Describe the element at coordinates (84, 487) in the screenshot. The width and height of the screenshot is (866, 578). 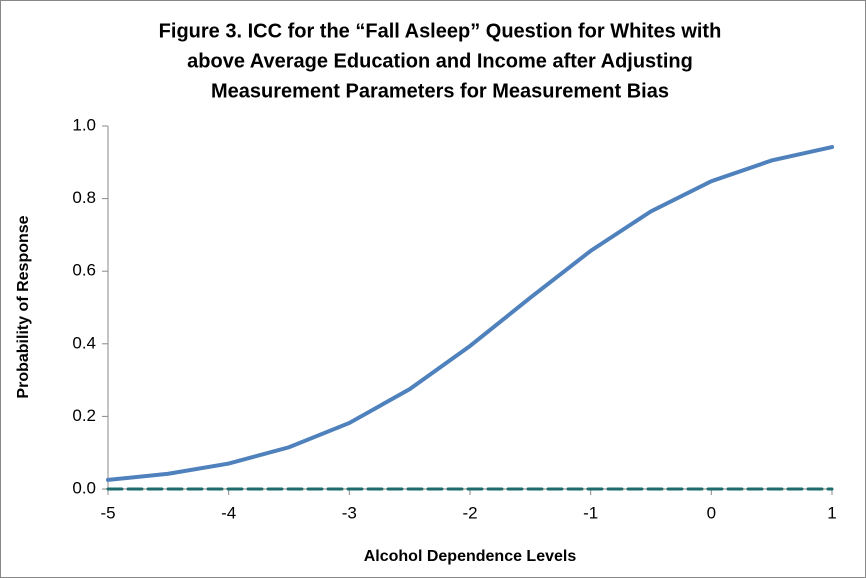
I see `y-tick-label: 0.0` at that location.